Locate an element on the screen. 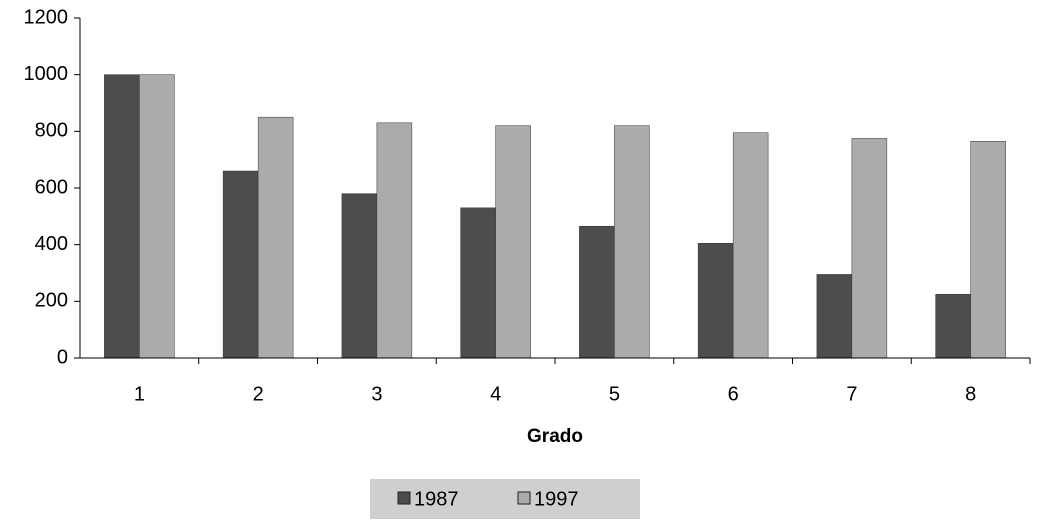 Image resolution: width=1039 pixels, height=529 pixels. x-tick-label: 1 is located at coordinates (139, 394).